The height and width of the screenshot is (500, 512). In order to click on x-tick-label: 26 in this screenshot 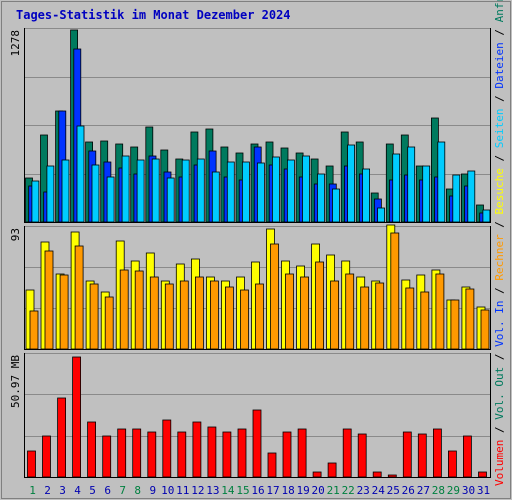, I will do `click(408, 490)`.